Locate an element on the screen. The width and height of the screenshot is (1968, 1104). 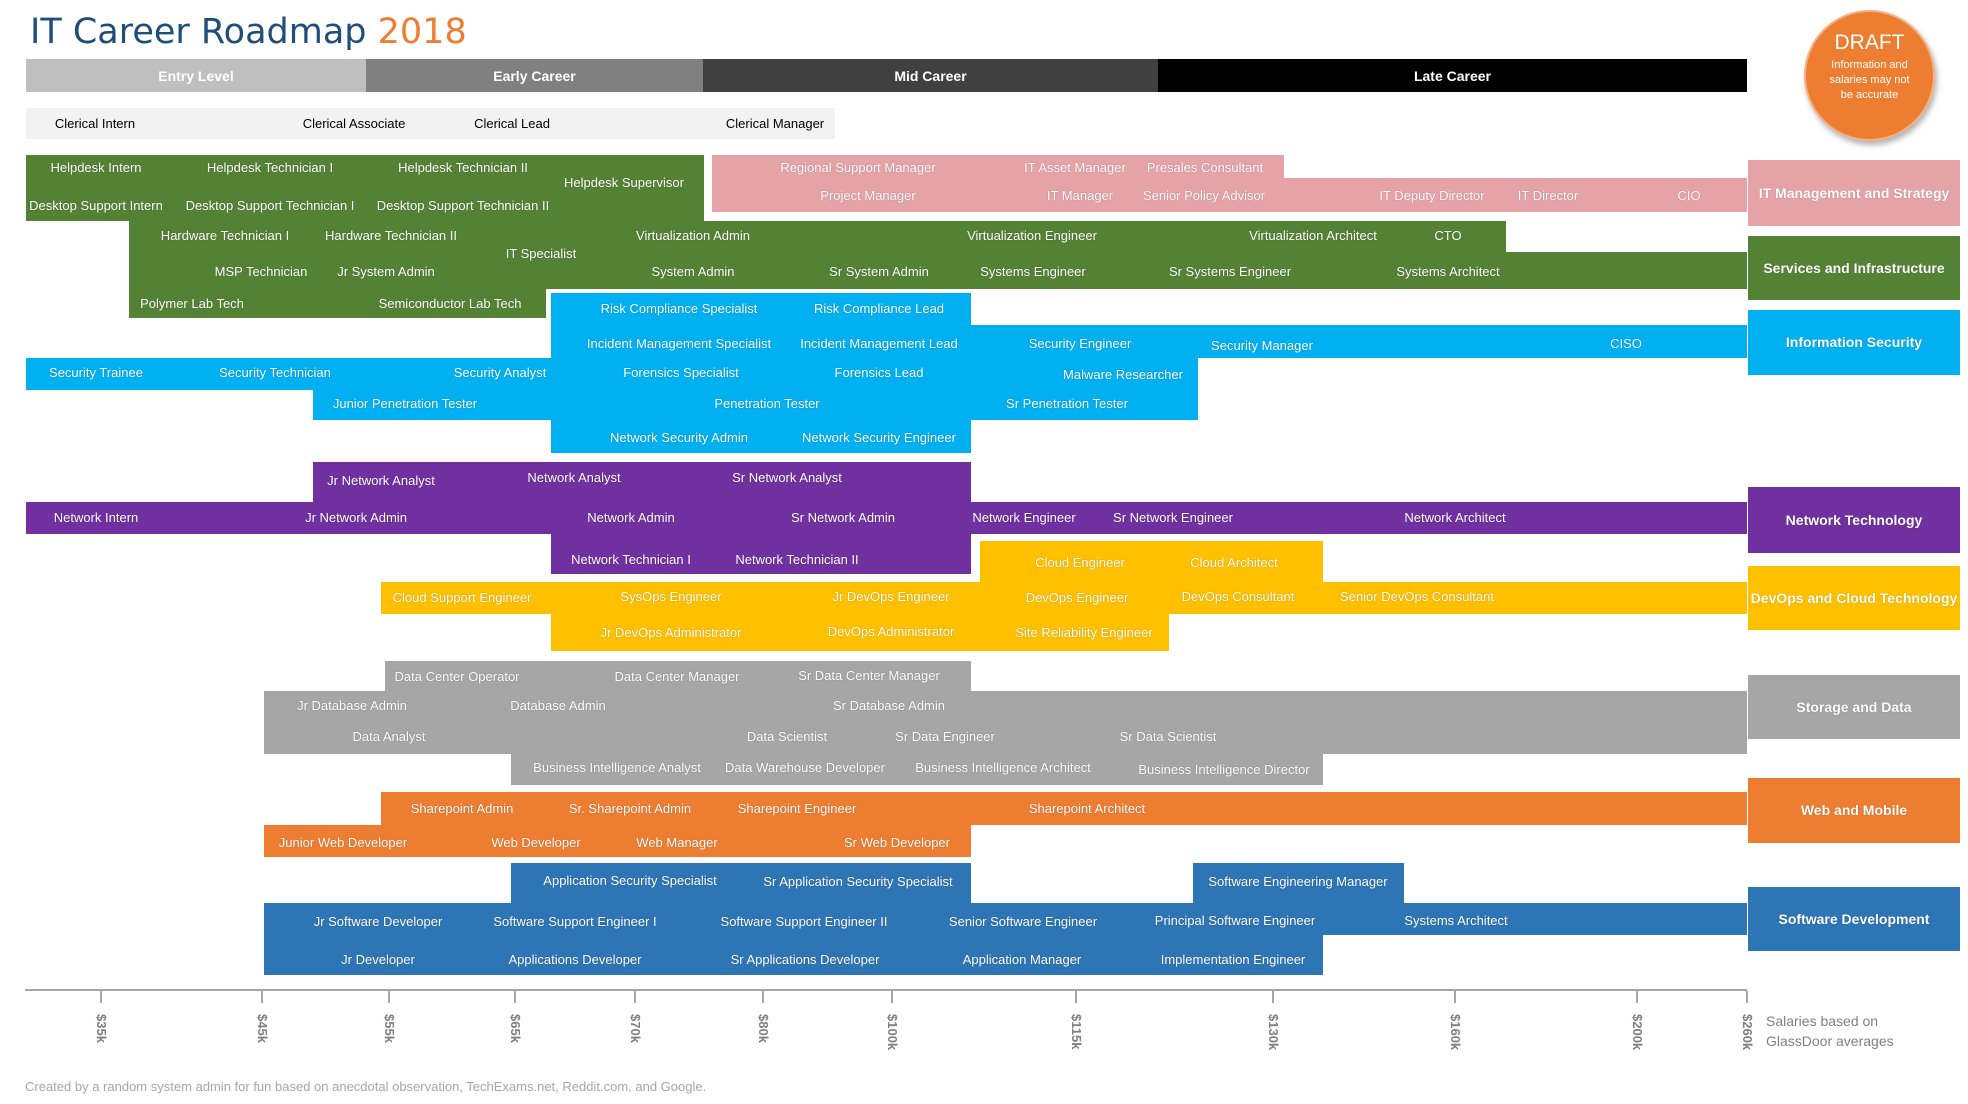
role-security-incident-management-lead: Incident Management Lead is located at coordinates (879, 343).